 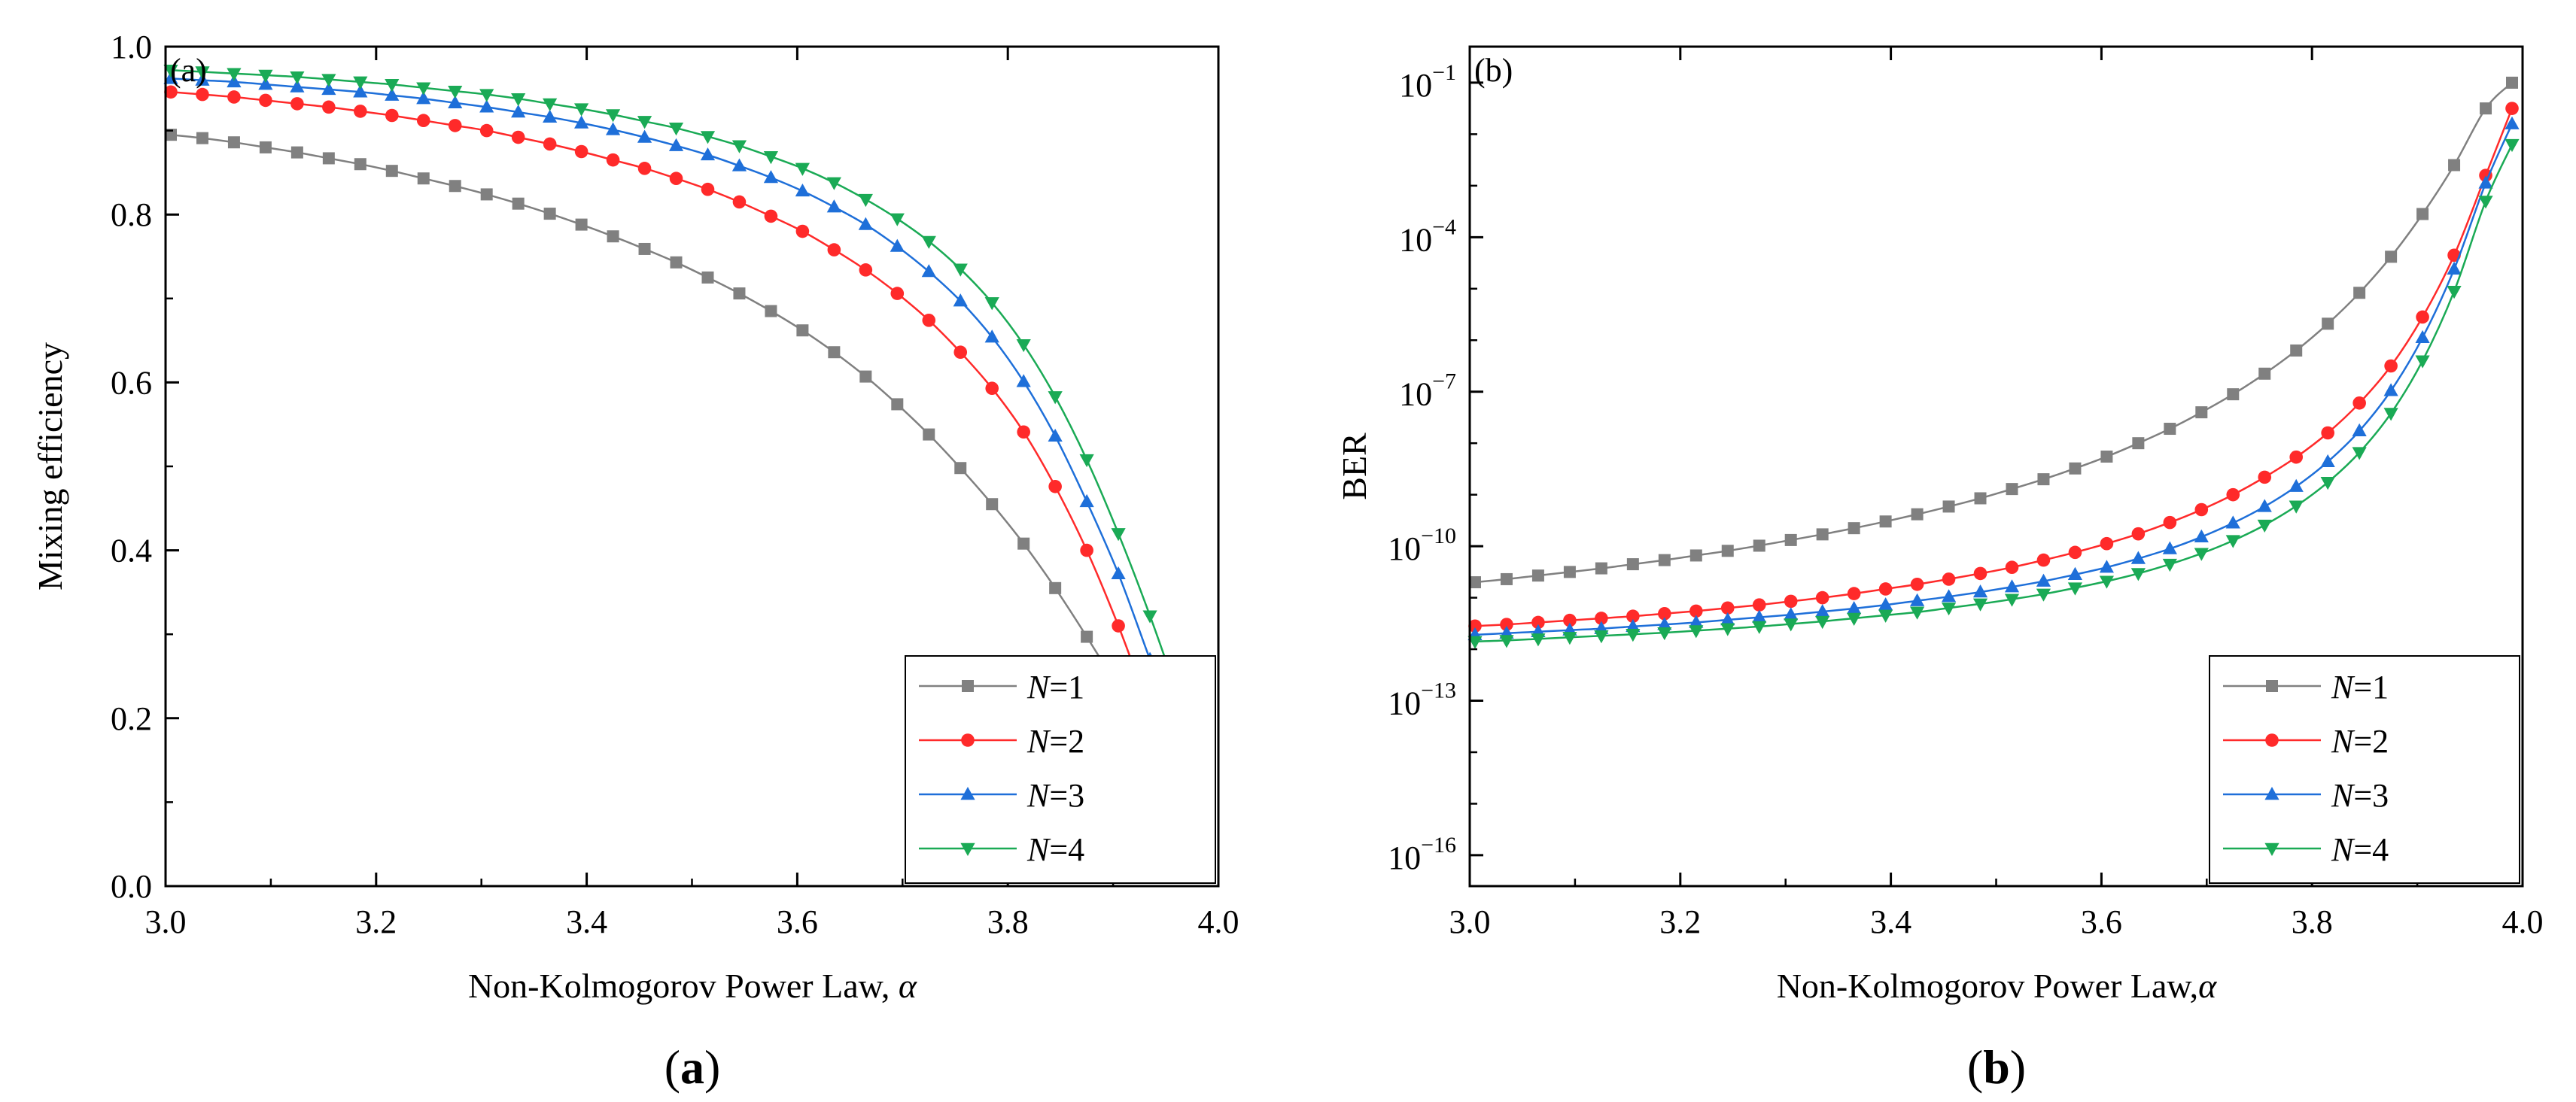 I want to click on panel-a-legend-marker-n3, so click(x=967, y=794).